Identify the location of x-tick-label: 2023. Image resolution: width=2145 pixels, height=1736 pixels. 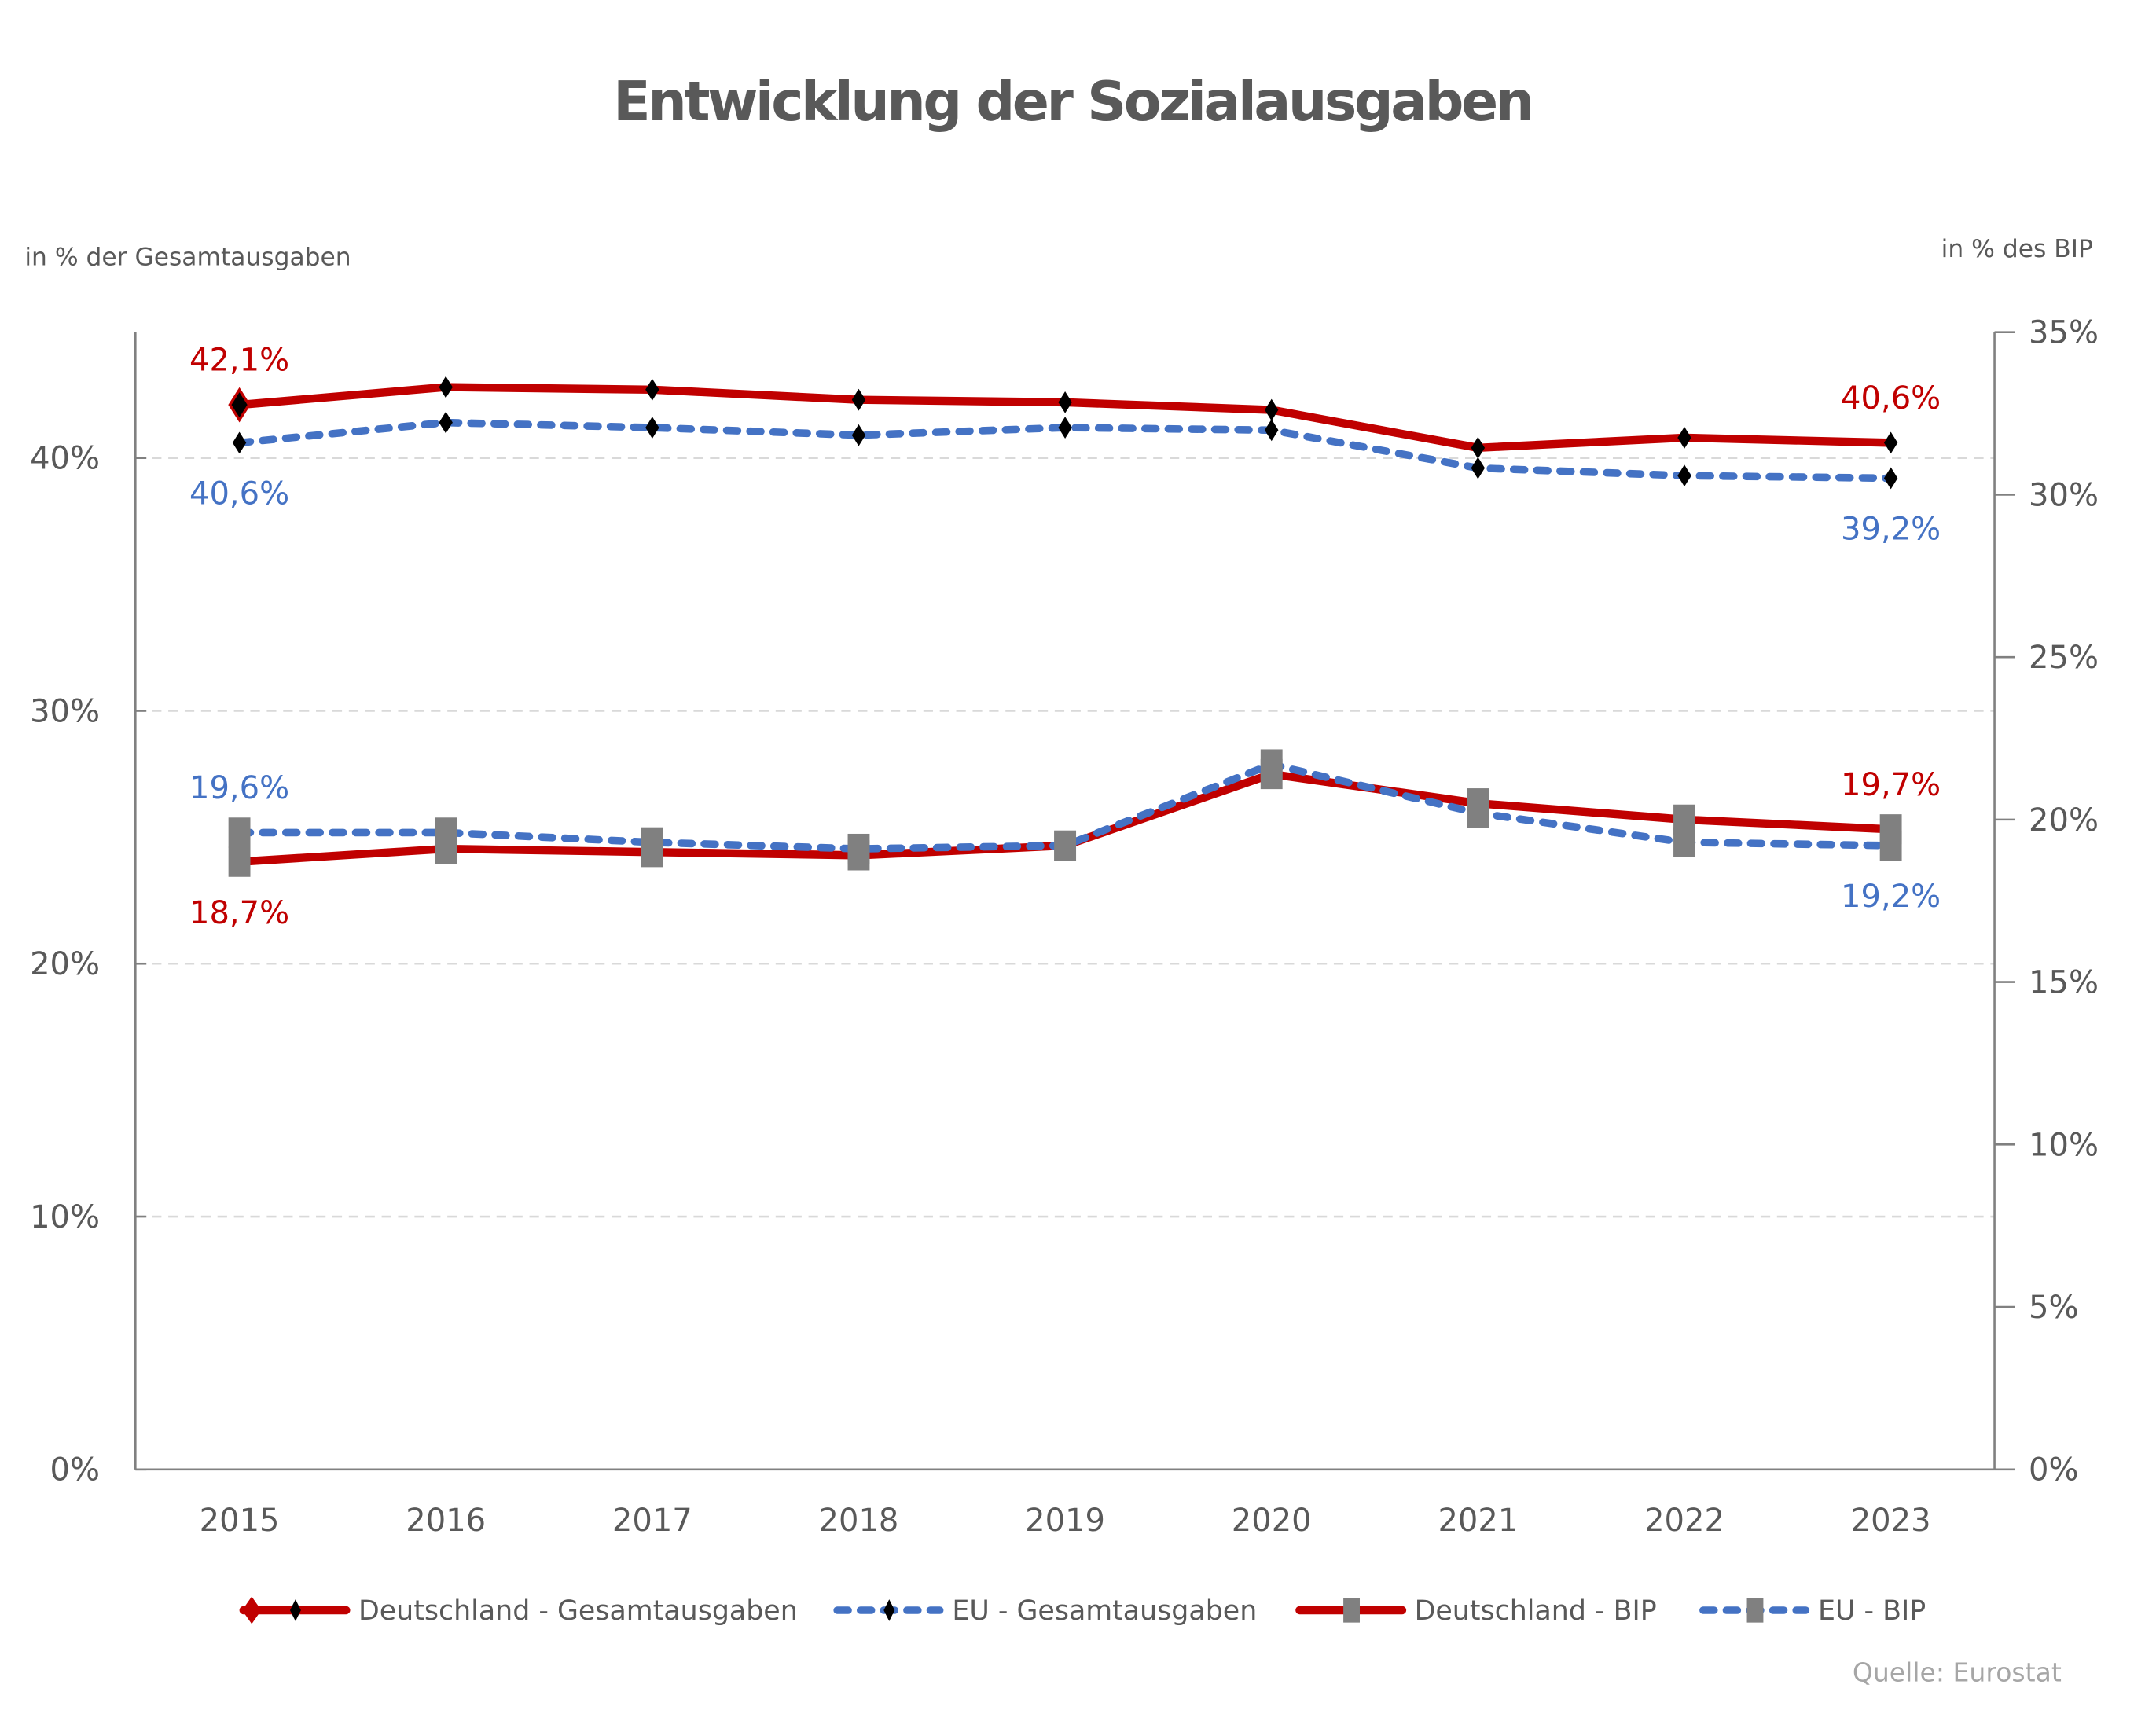
(1891, 1521).